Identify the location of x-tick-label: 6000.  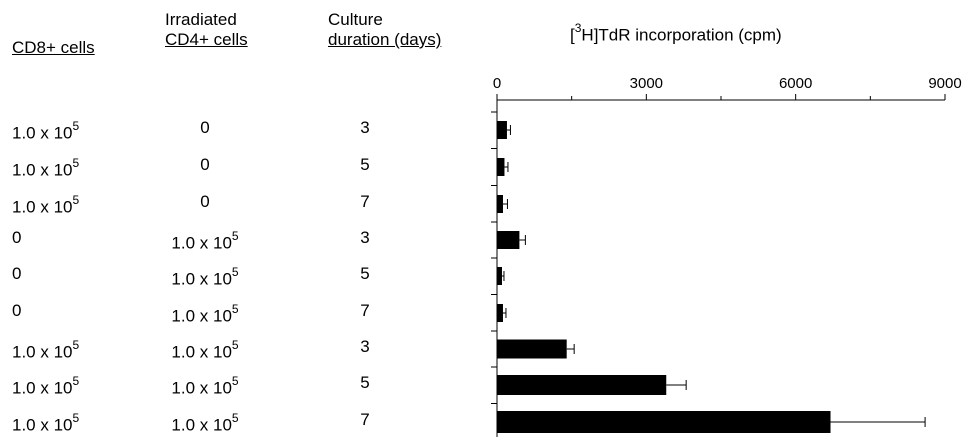
(795, 83).